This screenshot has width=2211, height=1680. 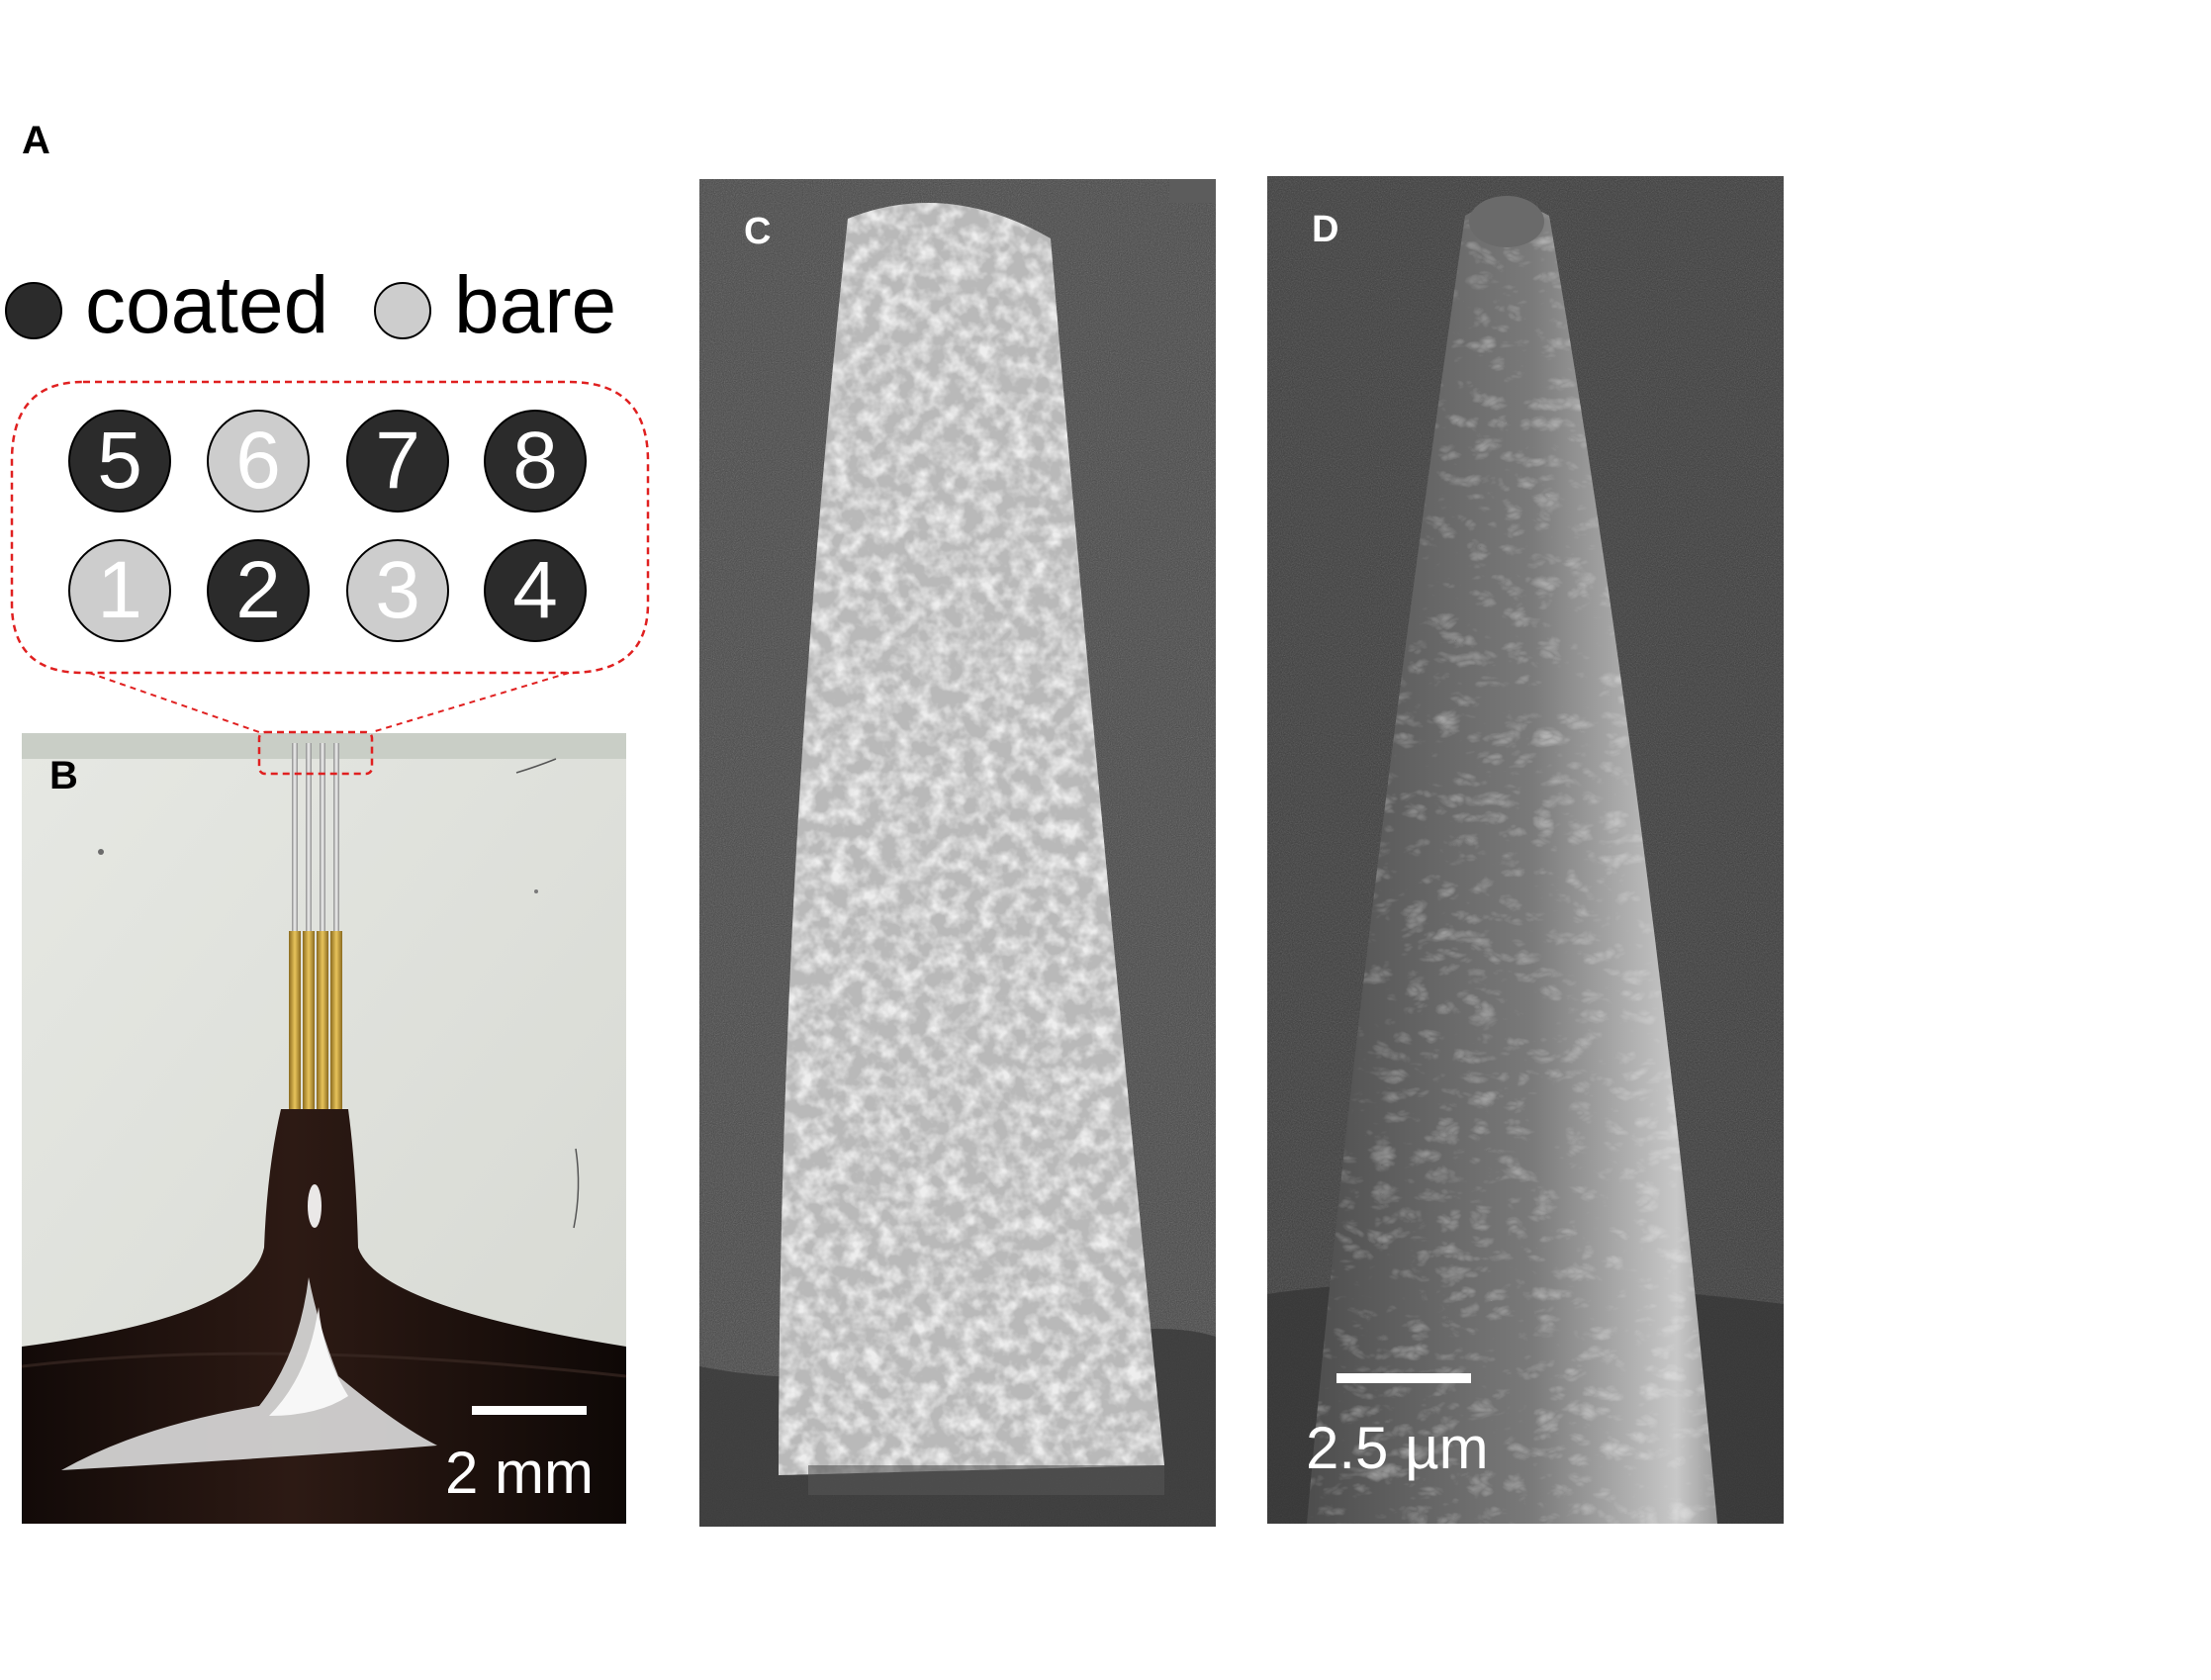 I want to click on bare-legend-label: bare, so click(x=535, y=305).